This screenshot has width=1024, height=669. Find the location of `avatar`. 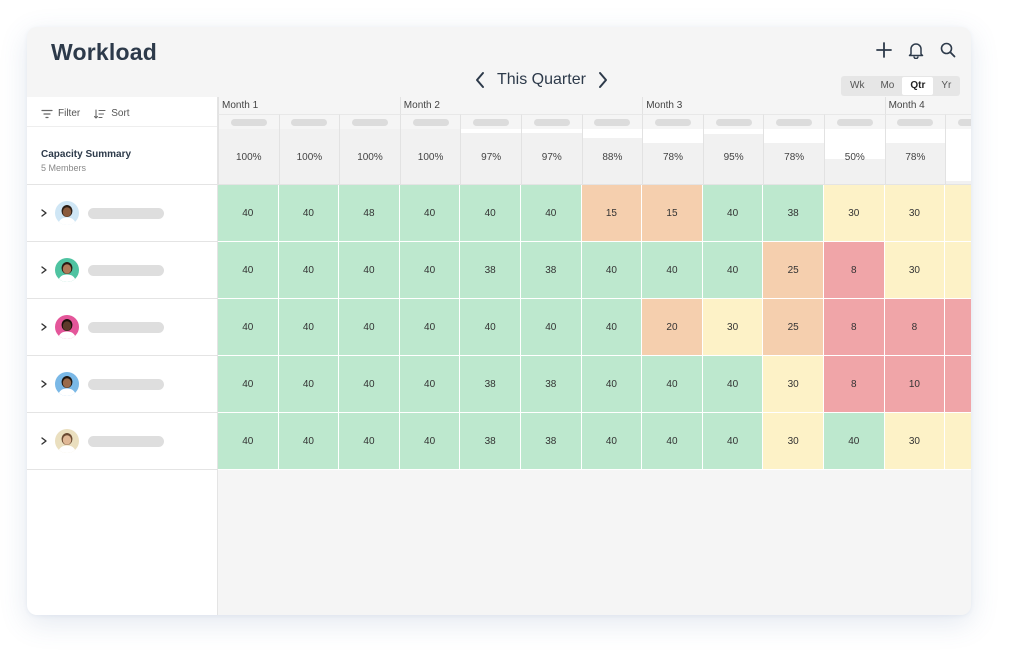

avatar is located at coordinates (67, 327).